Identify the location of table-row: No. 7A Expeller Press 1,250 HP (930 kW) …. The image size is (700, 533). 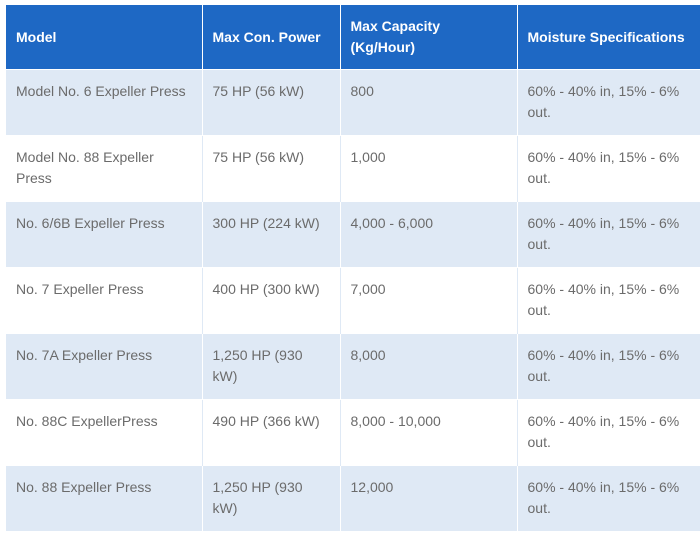
(353, 366).